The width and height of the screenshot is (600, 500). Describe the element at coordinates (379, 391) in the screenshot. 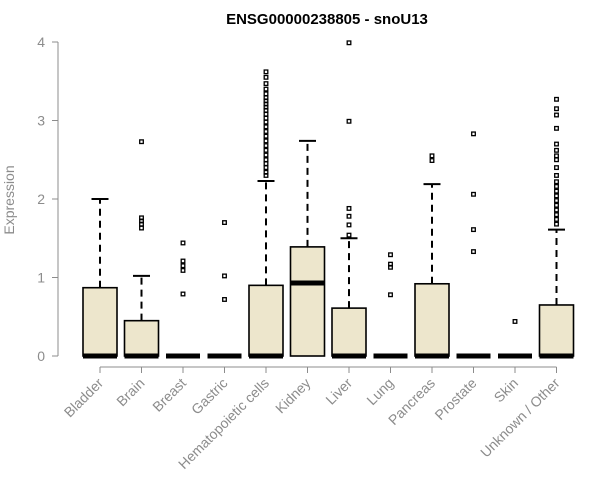

I see `x-tick-label-7: Lung` at that location.